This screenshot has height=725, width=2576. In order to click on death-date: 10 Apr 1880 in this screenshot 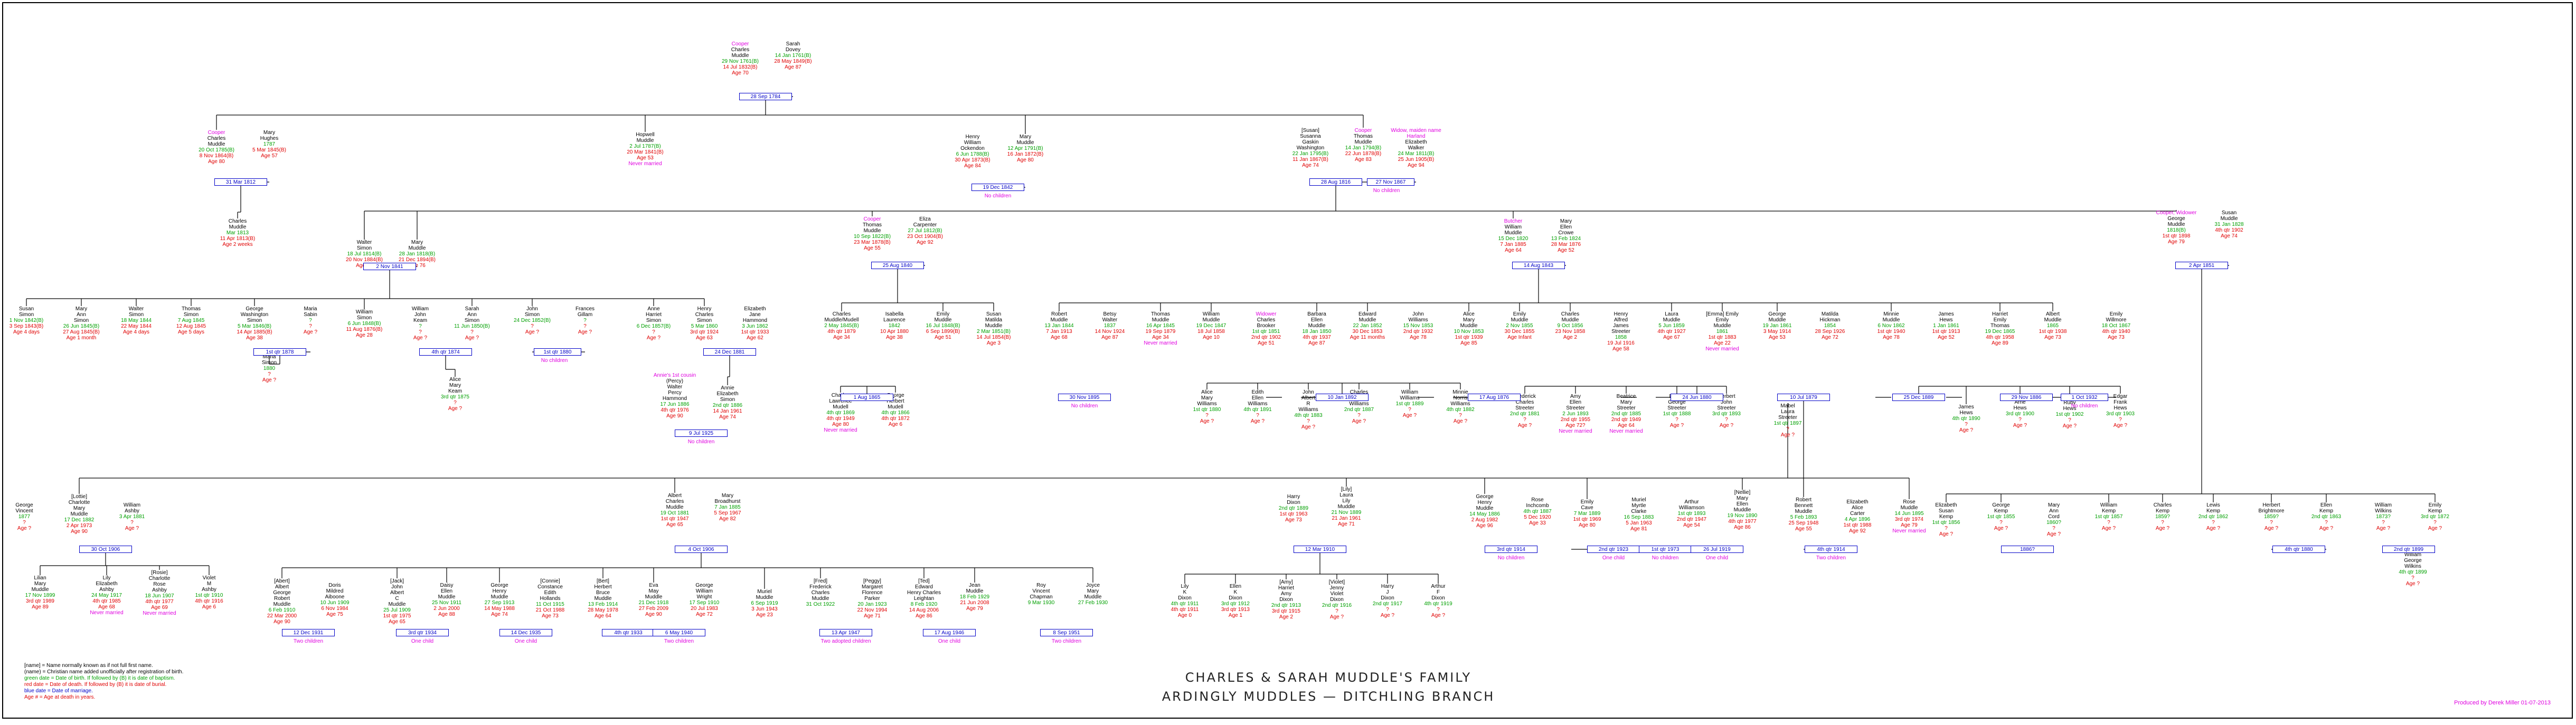, I will do `click(894, 332)`.